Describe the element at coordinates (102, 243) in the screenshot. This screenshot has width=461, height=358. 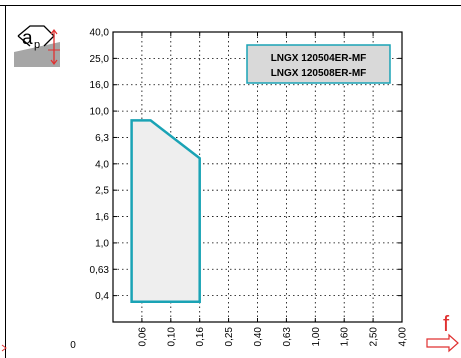
I see `y-tick-label: 1,0` at that location.